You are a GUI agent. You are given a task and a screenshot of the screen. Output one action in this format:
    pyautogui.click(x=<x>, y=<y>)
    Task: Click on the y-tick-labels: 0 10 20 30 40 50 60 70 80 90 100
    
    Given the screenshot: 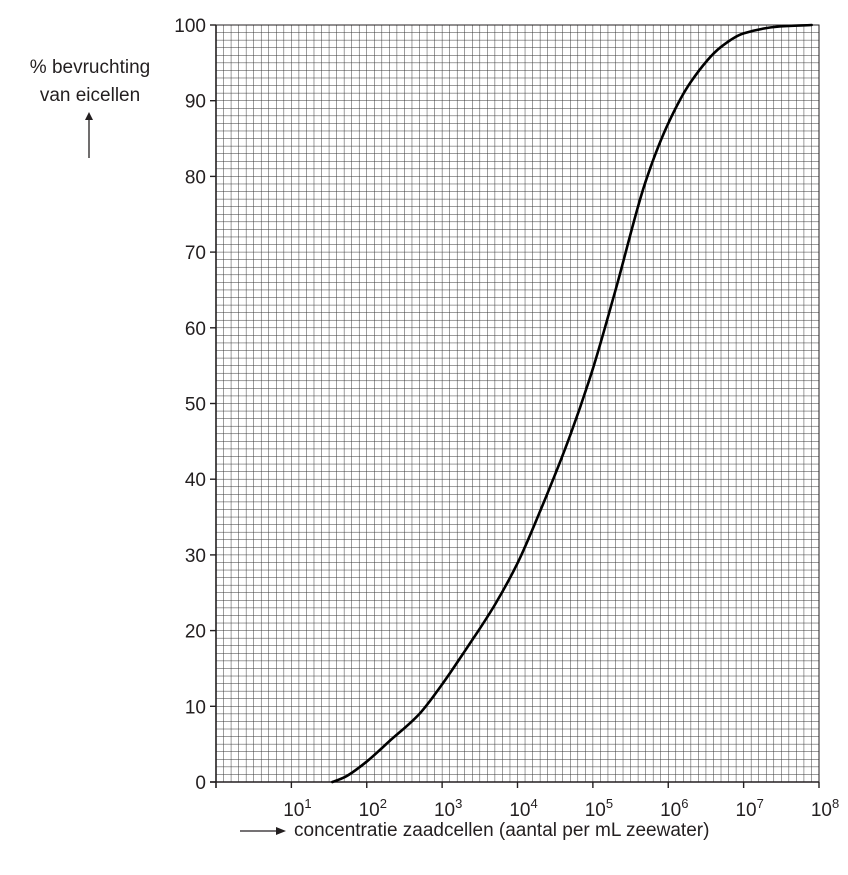 What is the action you would take?
    pyautogui.click(x=195, y=405)
    